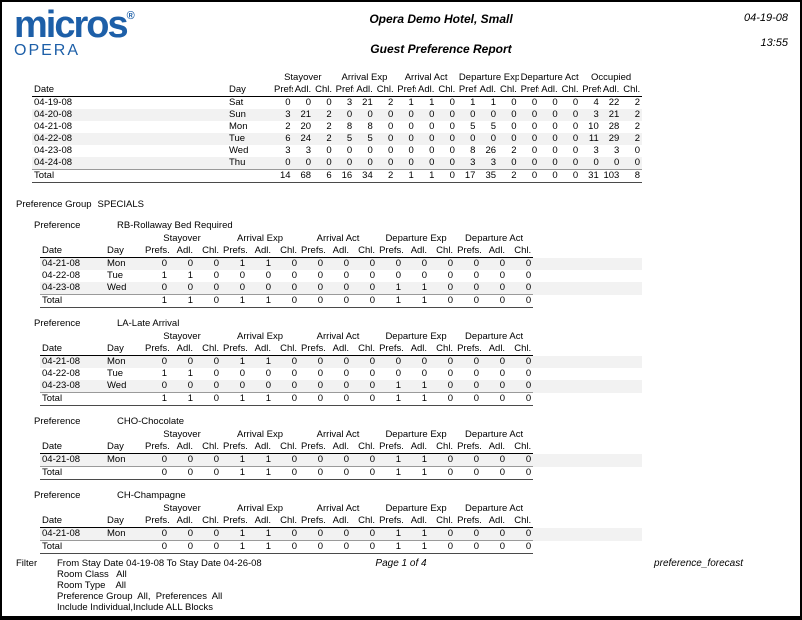 The width and height of the screenshot is (802, 620). Describe the element at coordinates (135, 607) in the screenshot. I see `filter-line: Include Individual,Include ALL Blocks` at that location.